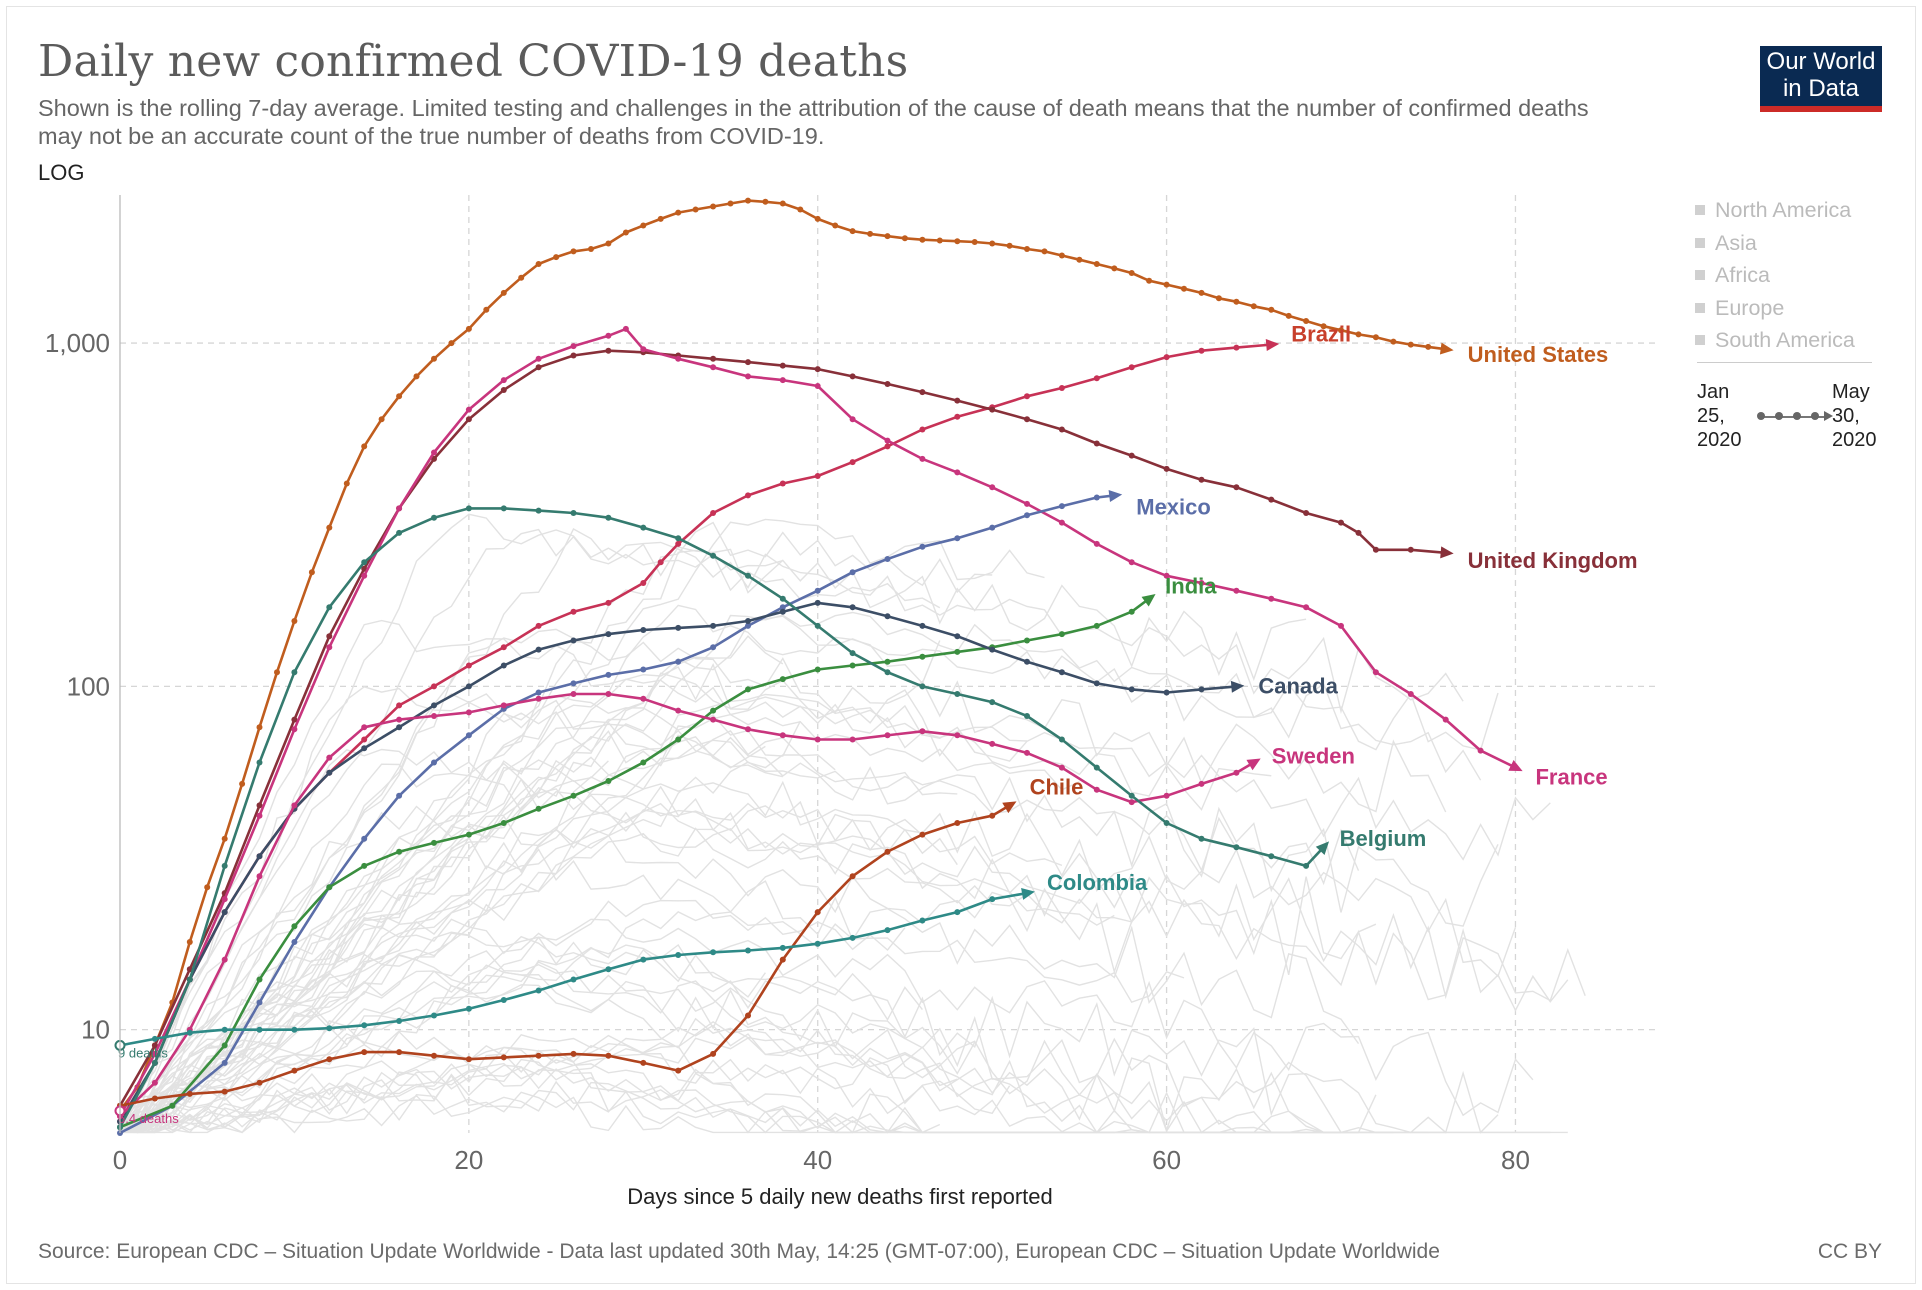 Image resolution: width=1922 pixels, height=1290 pixels. What do you see at coordinates (1792, 418) in the screenshot?
I see `timeline-control: Jan 25, 2020 May 30, 2020` at bounding box center [1792, 418].